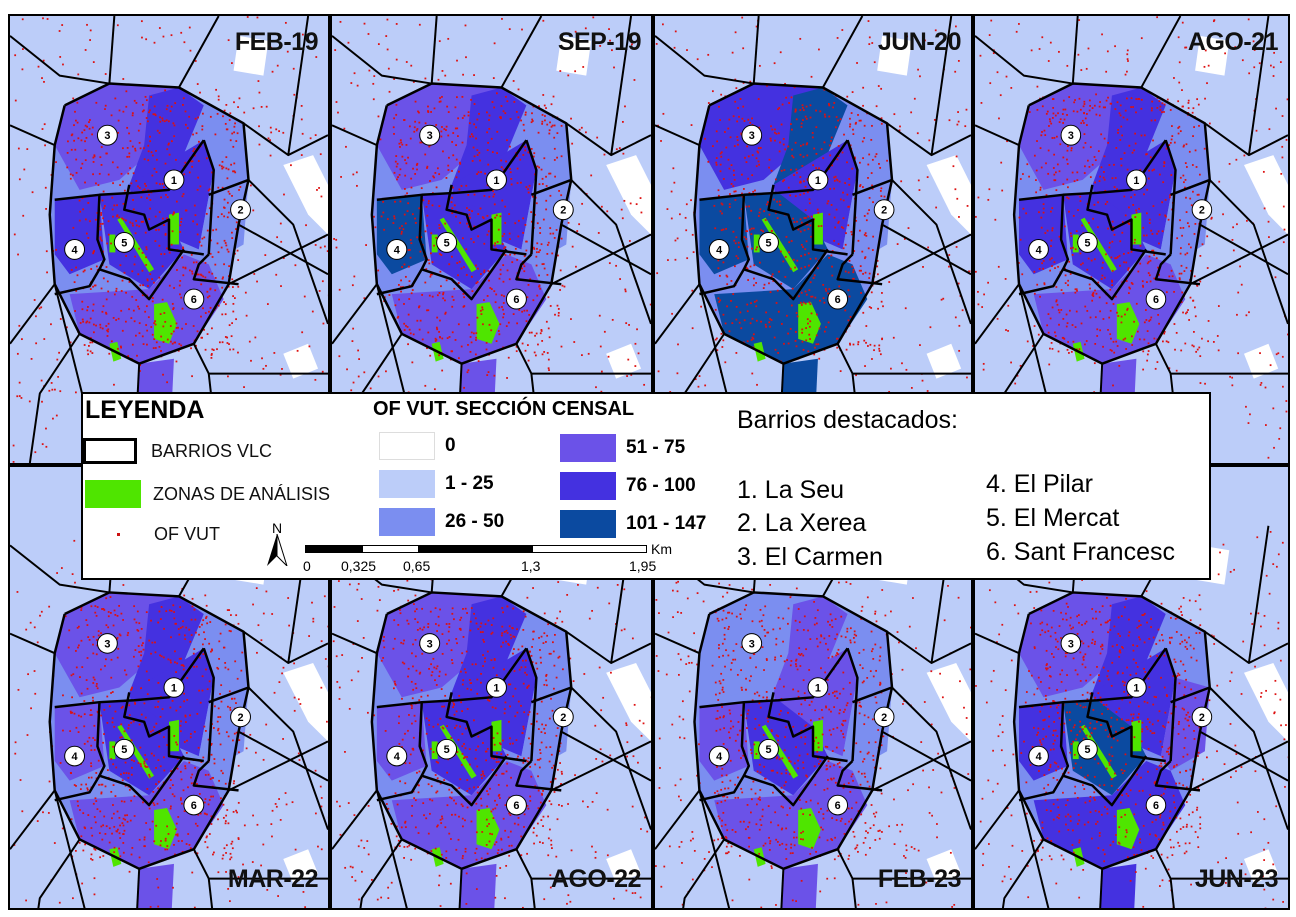 The height and width of the screenshot is (917, 1296). Describe the element at coordinates (441, 522) in the screenshot. I see `class-item: 26 - 50` at that location.